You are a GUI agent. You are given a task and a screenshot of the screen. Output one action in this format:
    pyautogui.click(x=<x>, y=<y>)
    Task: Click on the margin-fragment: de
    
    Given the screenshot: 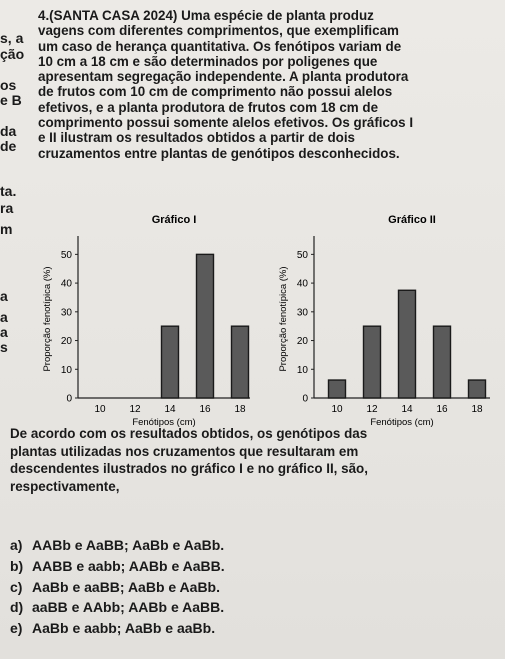 What is the action you would take?
    pyautogui.click(x=8, y=146)
    